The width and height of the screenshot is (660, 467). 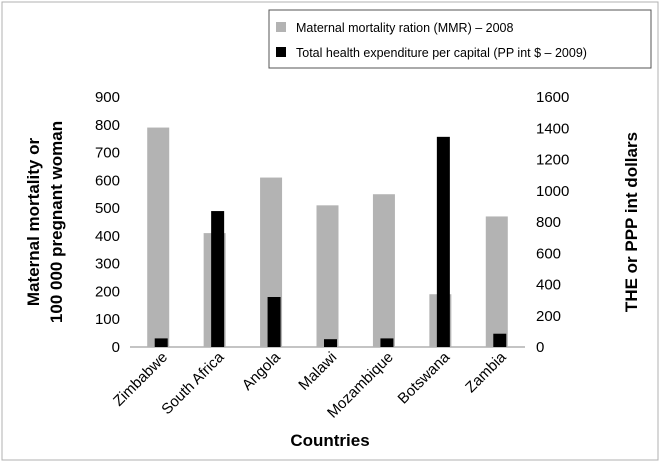 What do you see at coordinates (107, 125) in the screenshot?
I see `left-tick-label: 800` at bounding box center [107, 125].